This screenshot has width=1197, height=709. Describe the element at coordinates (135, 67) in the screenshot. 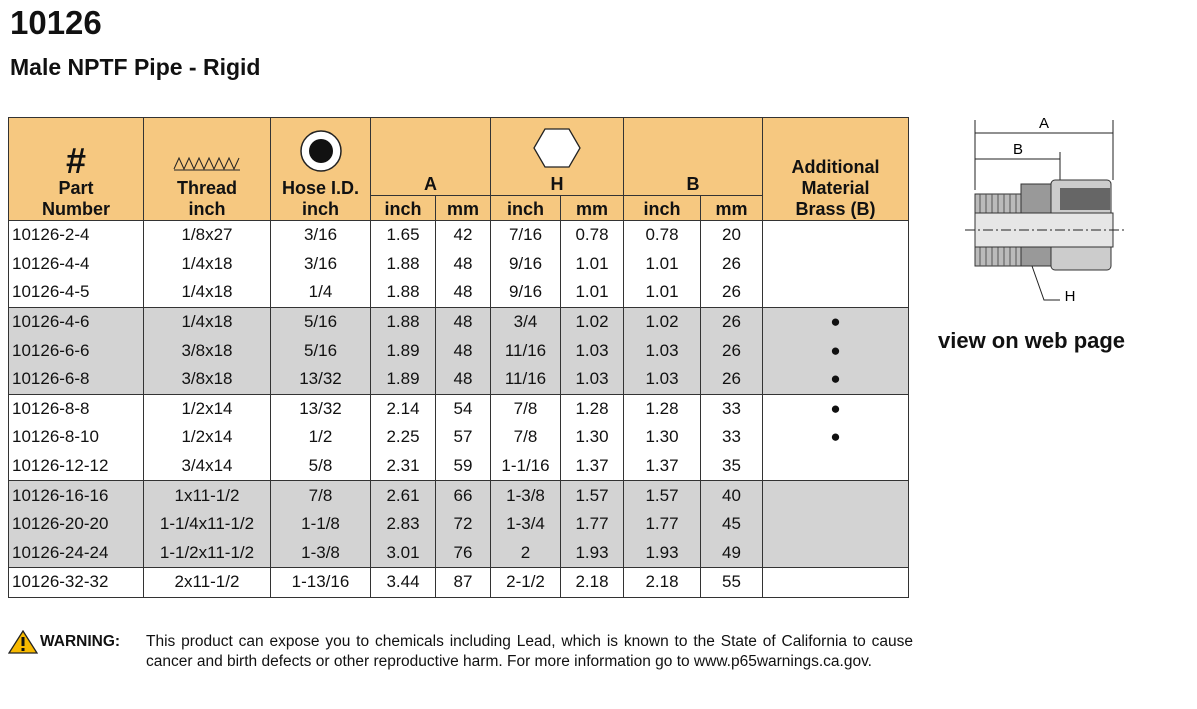

I see `subtitle: Male NPTF Pipe - Rigid` at that location.